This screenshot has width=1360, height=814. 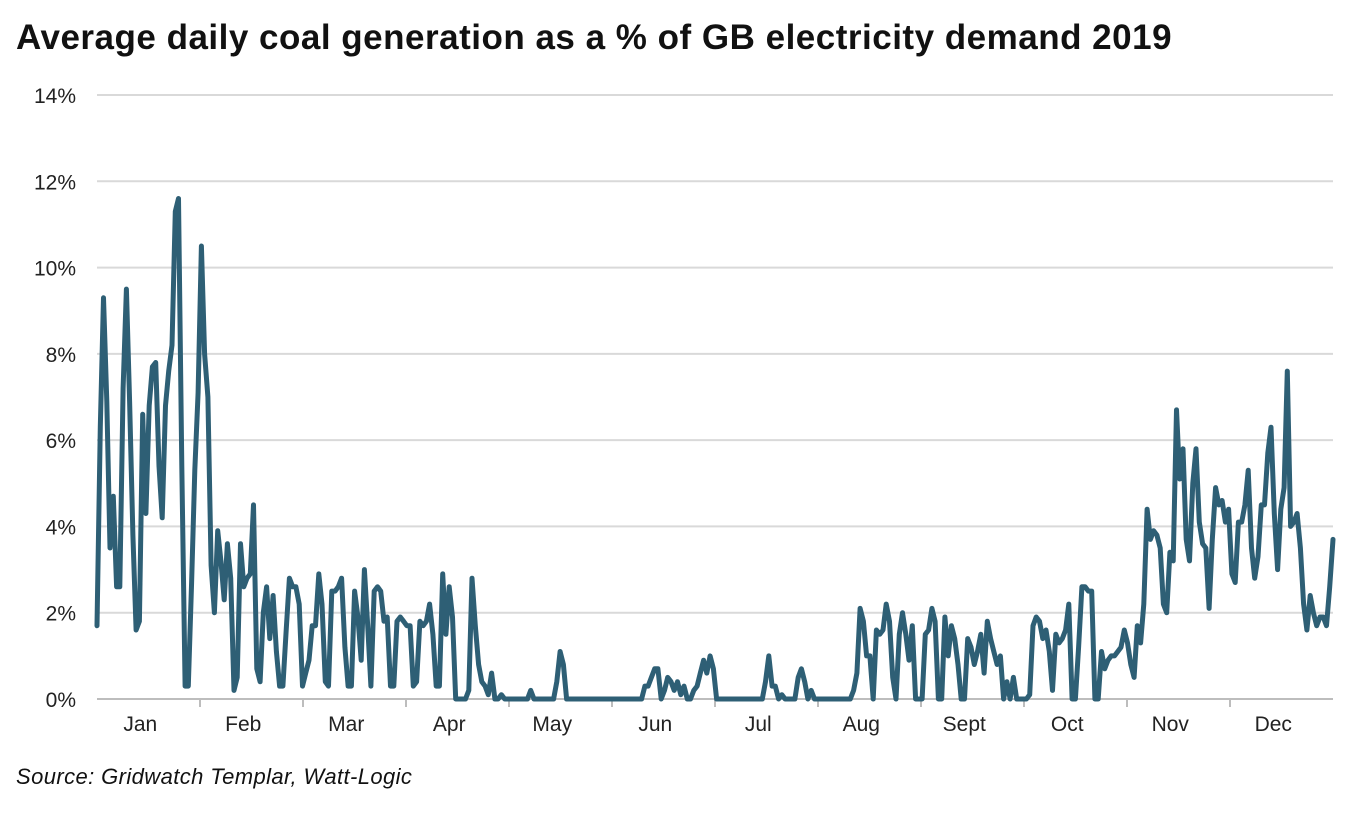 What do you see at coordinates (55, 269) in the screenshot?
I see `y-tick-label: 10%` at bounding box center [55, 269].